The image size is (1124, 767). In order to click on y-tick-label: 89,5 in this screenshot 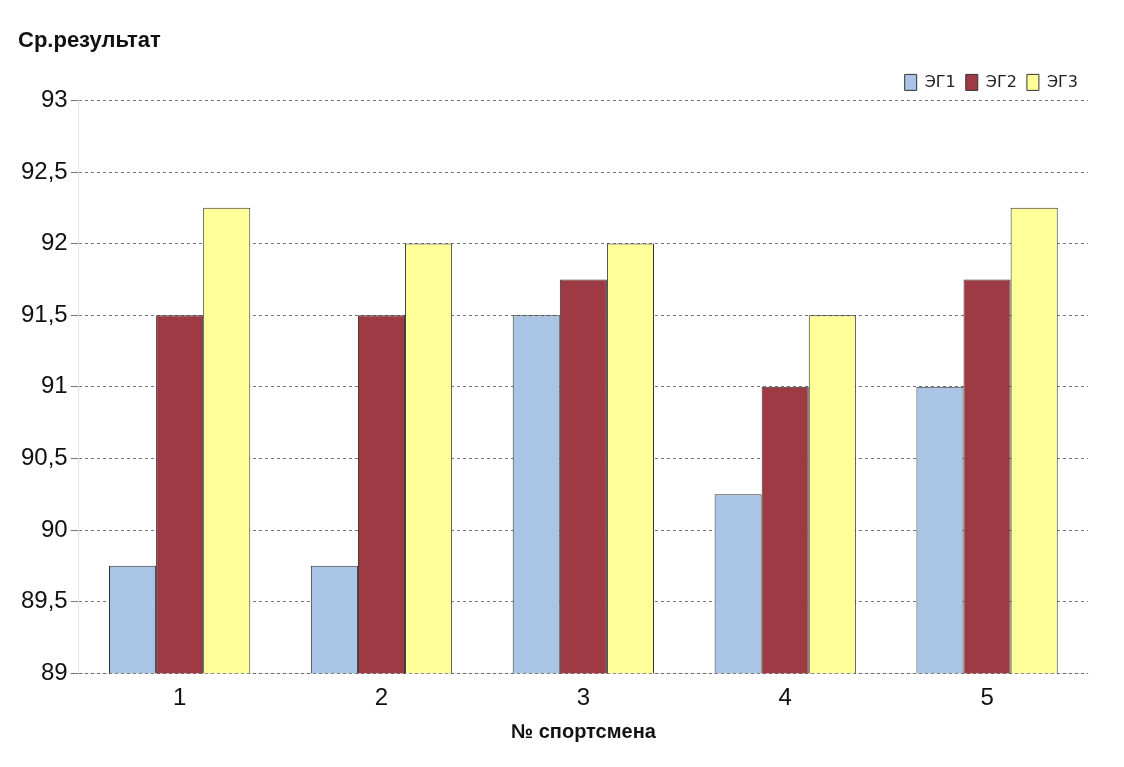, I will do `click(44, 600)`.